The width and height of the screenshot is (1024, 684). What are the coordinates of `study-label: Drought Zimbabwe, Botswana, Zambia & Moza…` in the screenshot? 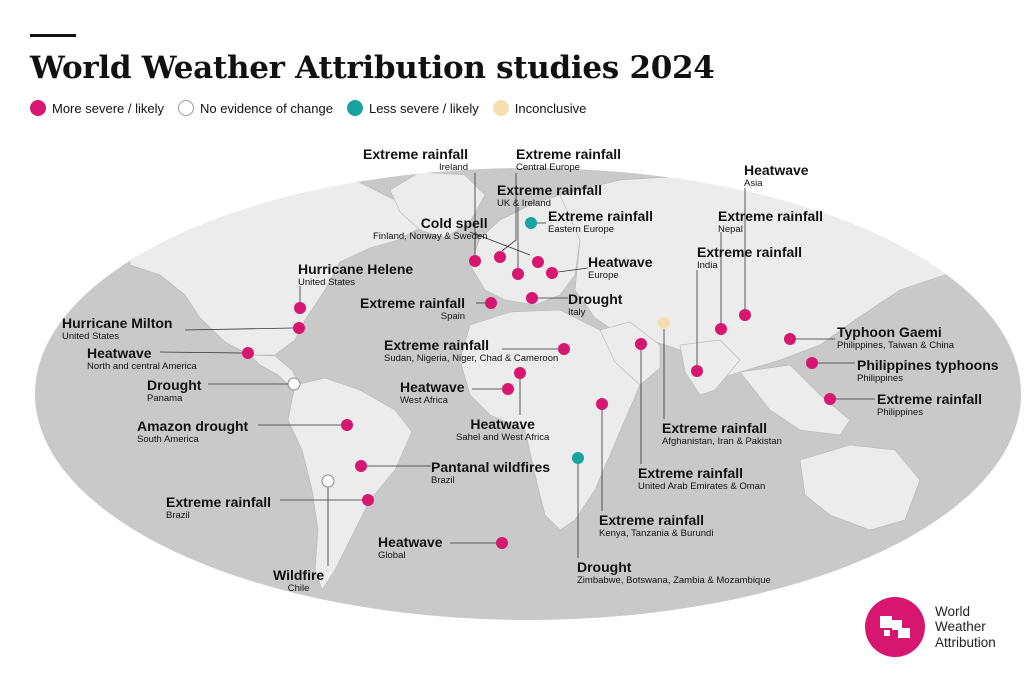 It's located at (674, 573).